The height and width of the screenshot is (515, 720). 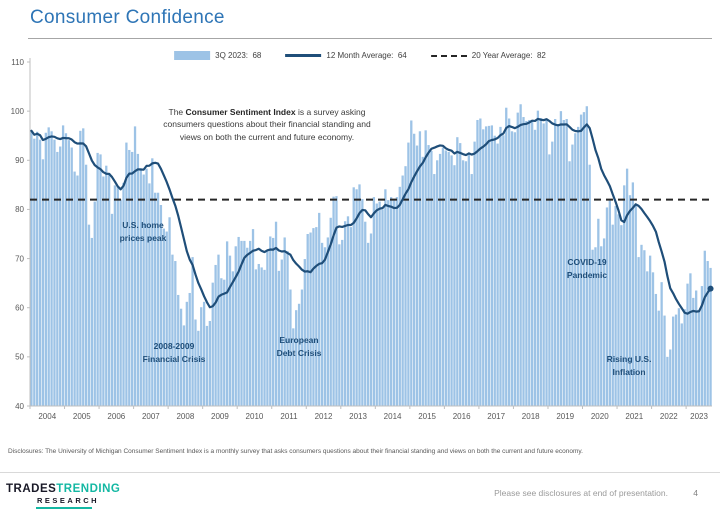 I want to click on y-tick-label: 80, so click(x=19, y=209).